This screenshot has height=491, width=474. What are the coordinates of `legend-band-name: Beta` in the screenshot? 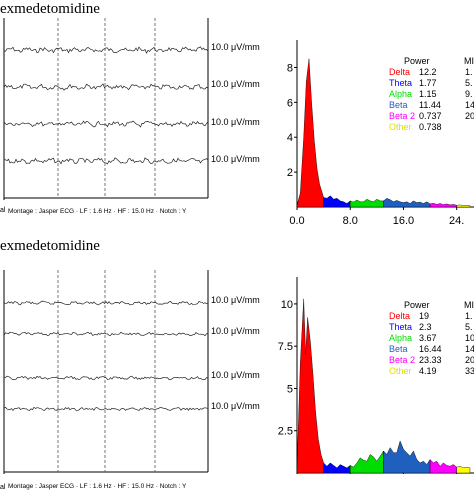 It's located at (398, 105).